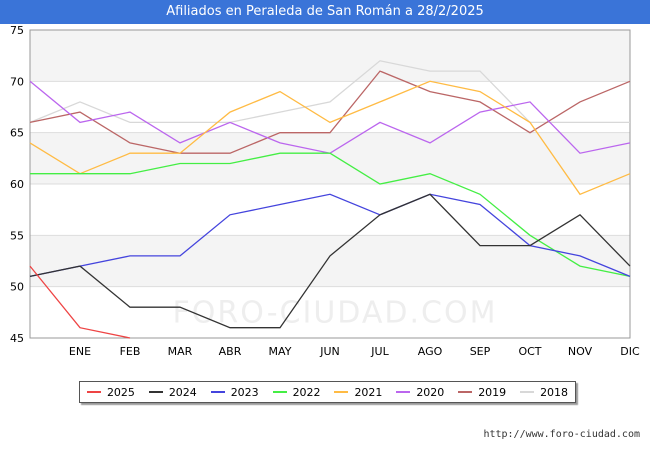 This screenshot has height=450, width=650. What do you see at coordinates (580, 351) in the screenshot?
I see `x-tick-label: NOV` at bounding box center [580, 351].